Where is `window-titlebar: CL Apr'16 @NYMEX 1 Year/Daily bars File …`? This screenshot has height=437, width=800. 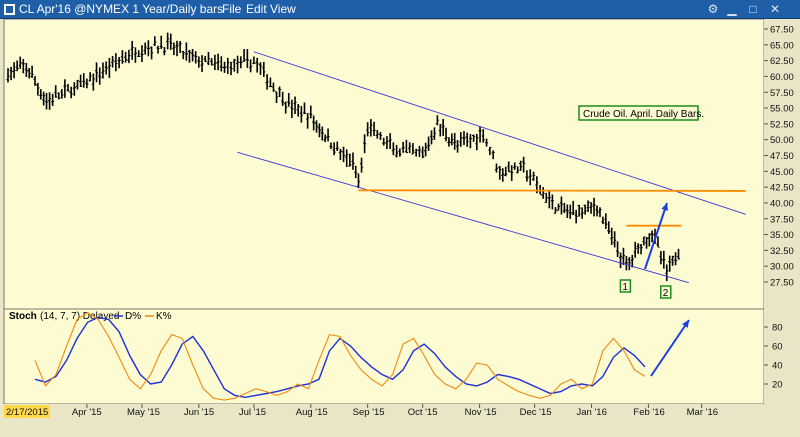
window-titlebar: CL Apr'16 @NYMEX 1 Year/Daily bars File … is located at coordinates (400, 9).